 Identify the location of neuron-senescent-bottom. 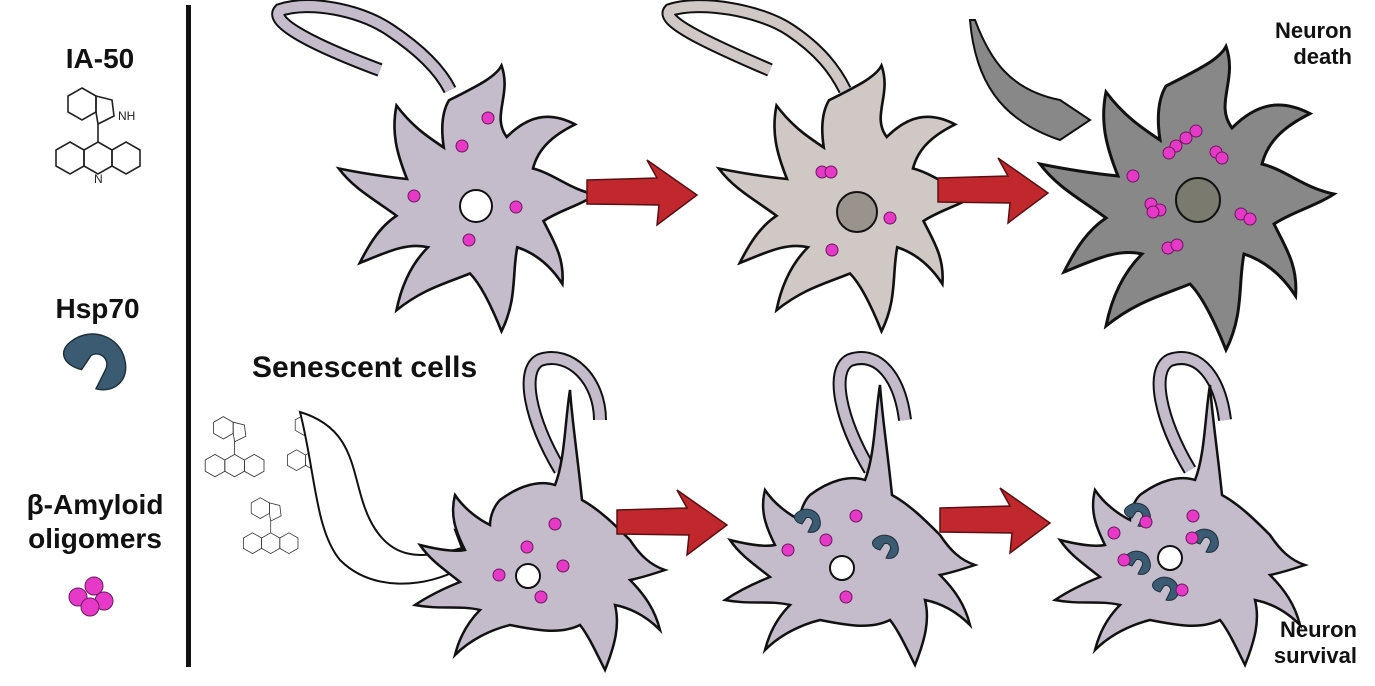
(540, 511).